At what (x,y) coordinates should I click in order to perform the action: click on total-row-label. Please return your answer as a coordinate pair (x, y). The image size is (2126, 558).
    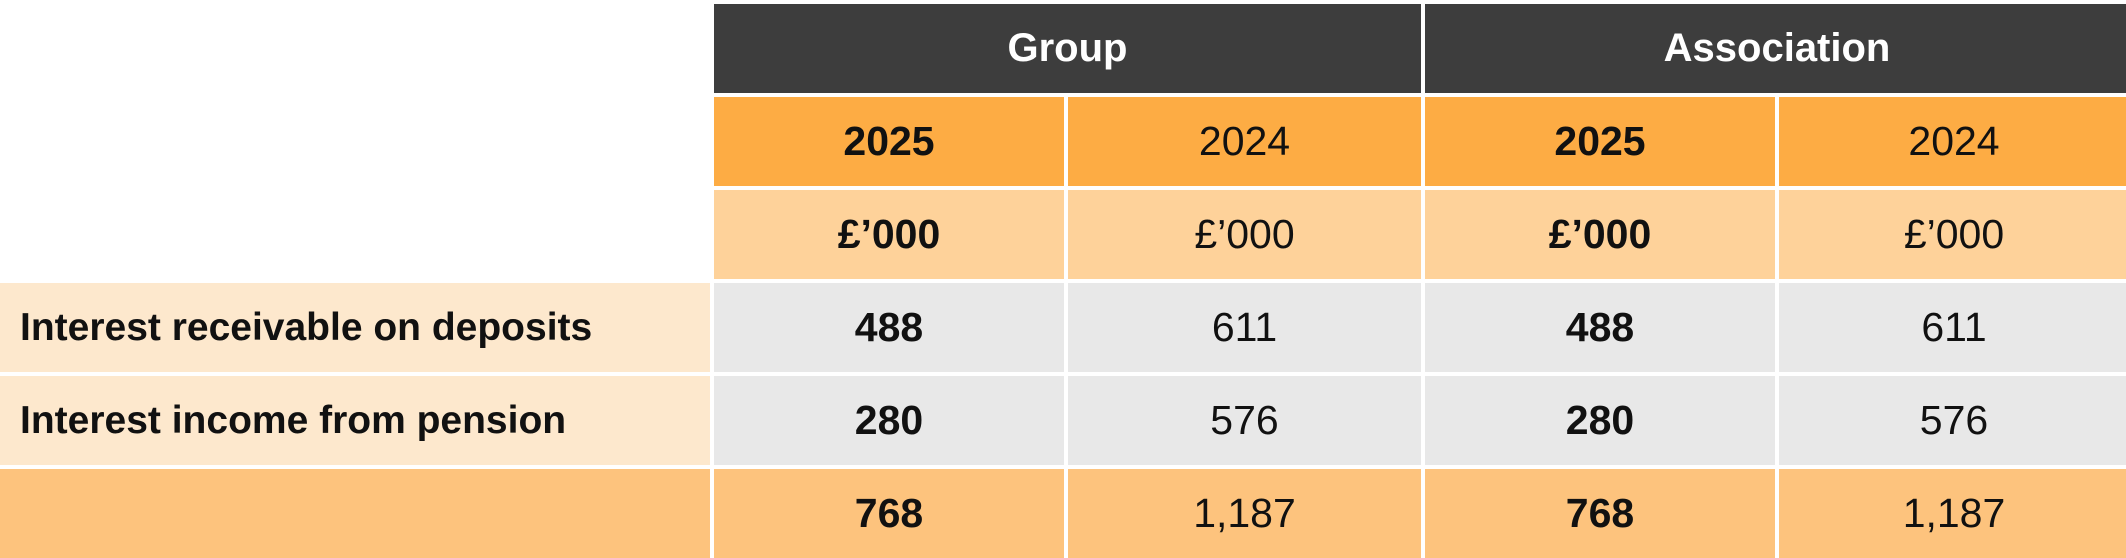
    Looking at the image, I should click on (355, 513).